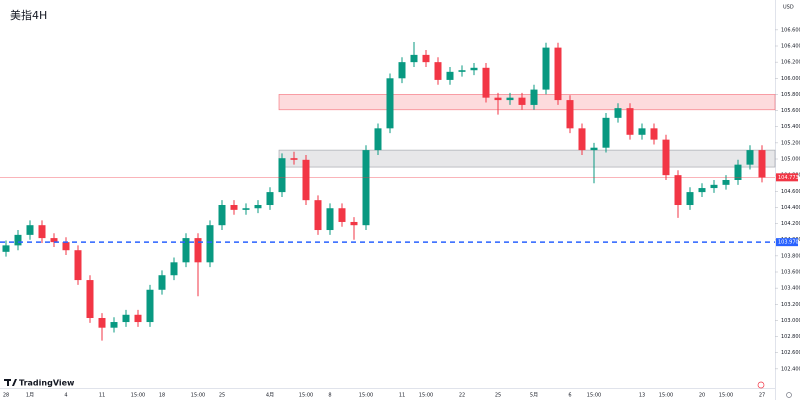 This screenshot has height=400, width=800. What do you see at coordinates (788, 8) in the screenshot?
I see `currency: USD` at bounding box center [788, 8].